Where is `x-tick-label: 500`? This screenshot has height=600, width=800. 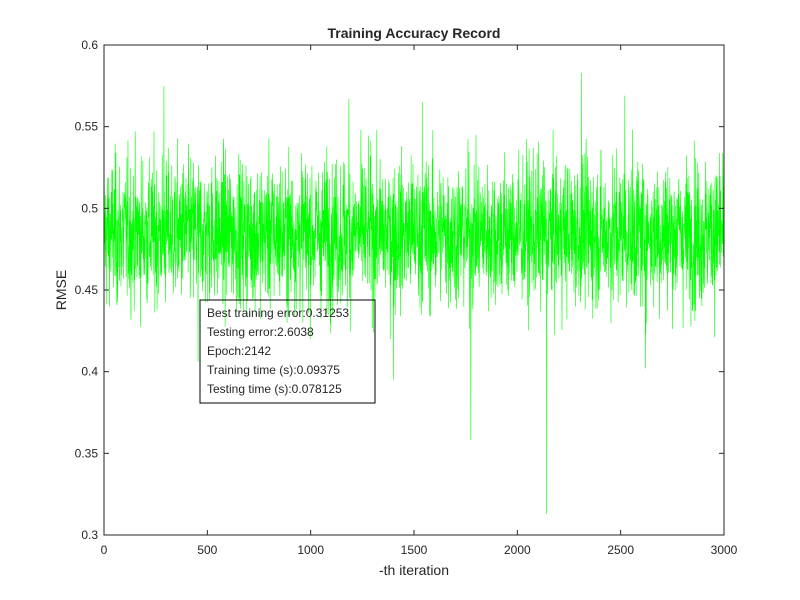
x-tick-label: 500 is located at coordinates (207, 550).